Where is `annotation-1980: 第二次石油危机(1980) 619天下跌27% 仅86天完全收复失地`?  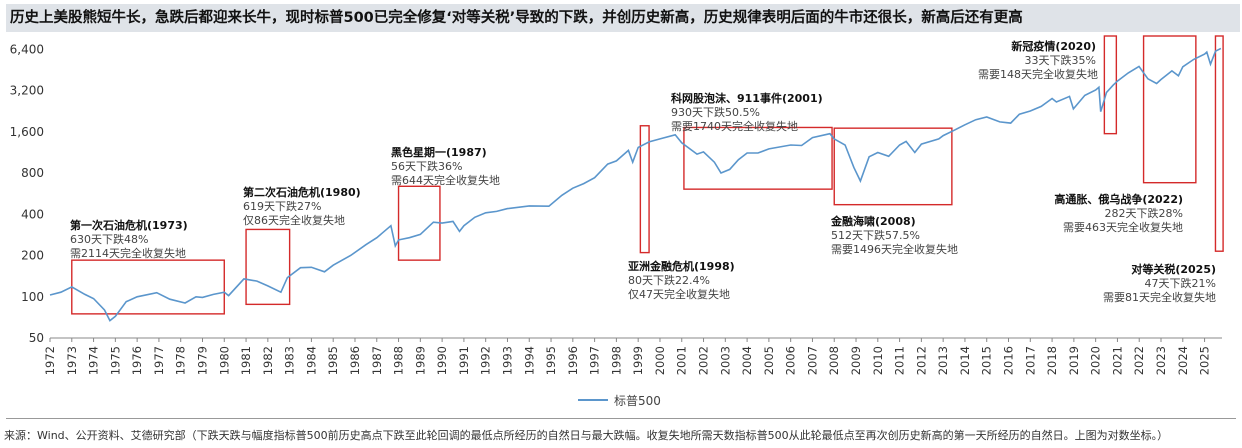 annotation-1980: 第二次石油危机(1980) 619天下跌27% 仅86天完全收复失地 is located at coordinates (302, 207).